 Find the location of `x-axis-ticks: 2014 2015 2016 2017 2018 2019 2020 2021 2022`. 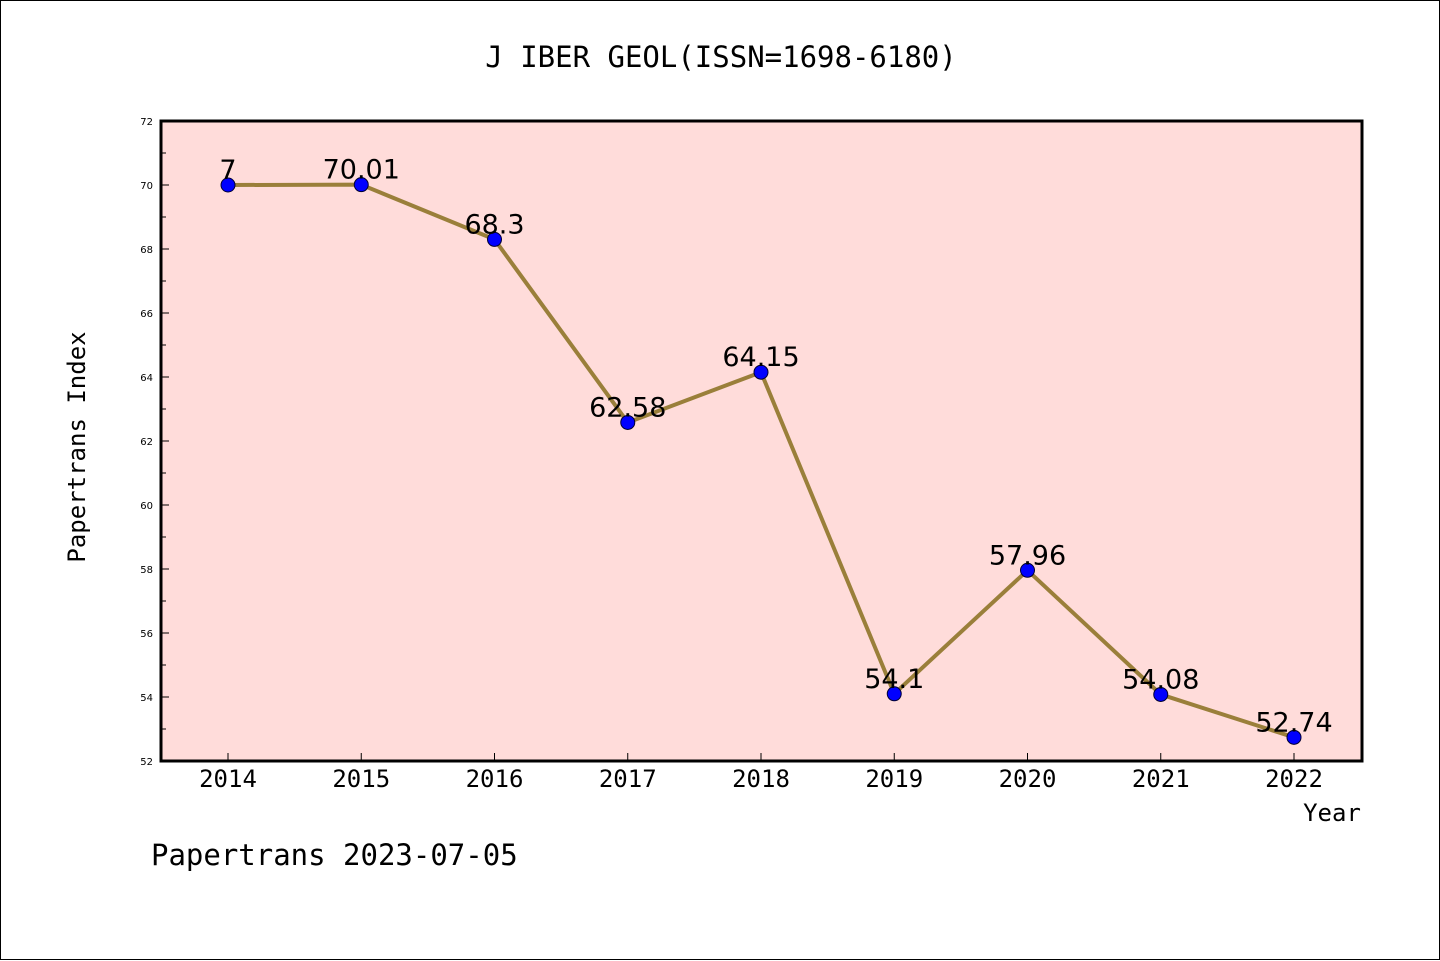

x-axis-ticks: 2014 2015 2016 2017 2018 2019 2020 2021 2022 is located at coordinates (761, 773).